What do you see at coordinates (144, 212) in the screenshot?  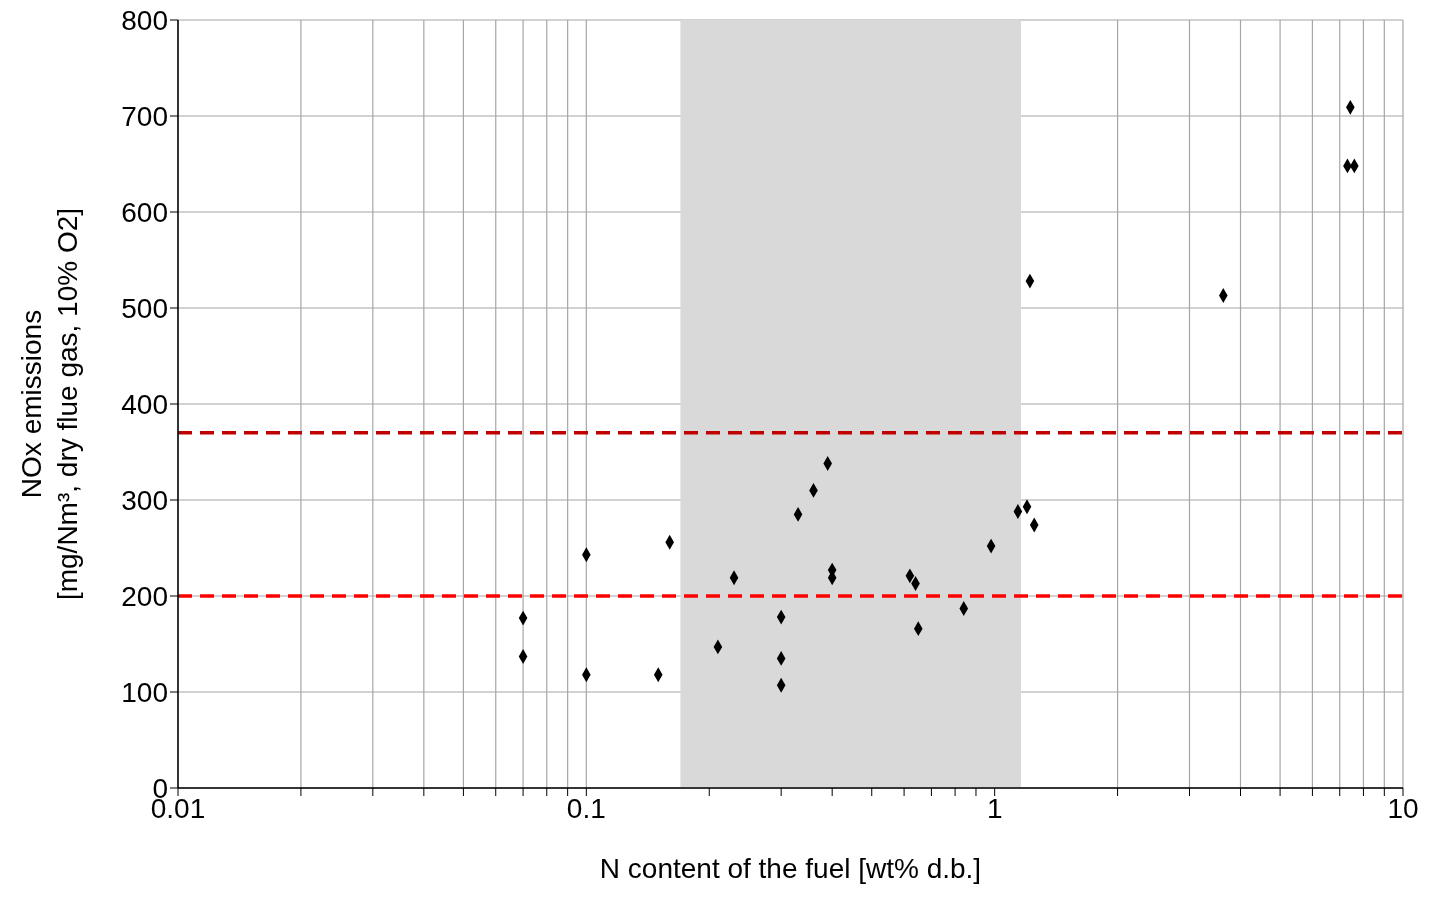 I see `y-tick-label: 600` at bounding box center [144, 212].